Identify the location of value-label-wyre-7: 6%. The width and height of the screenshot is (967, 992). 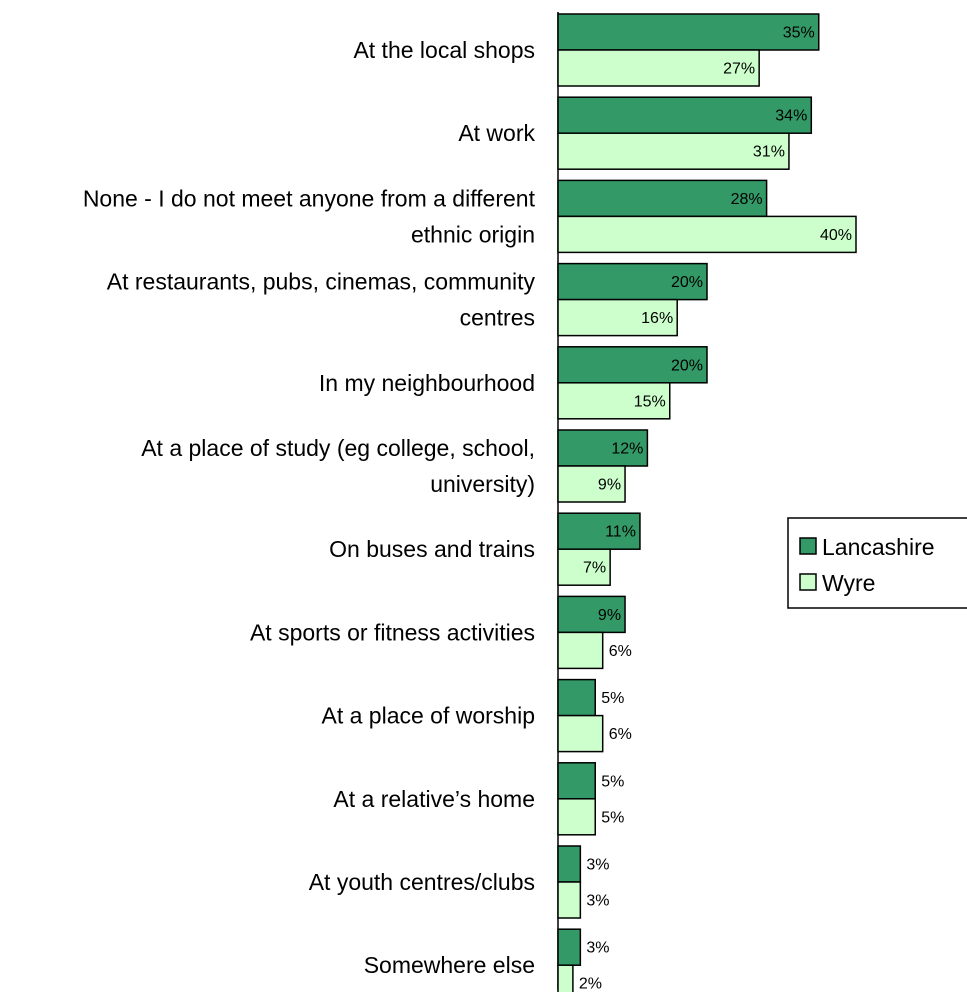
(620, 651).